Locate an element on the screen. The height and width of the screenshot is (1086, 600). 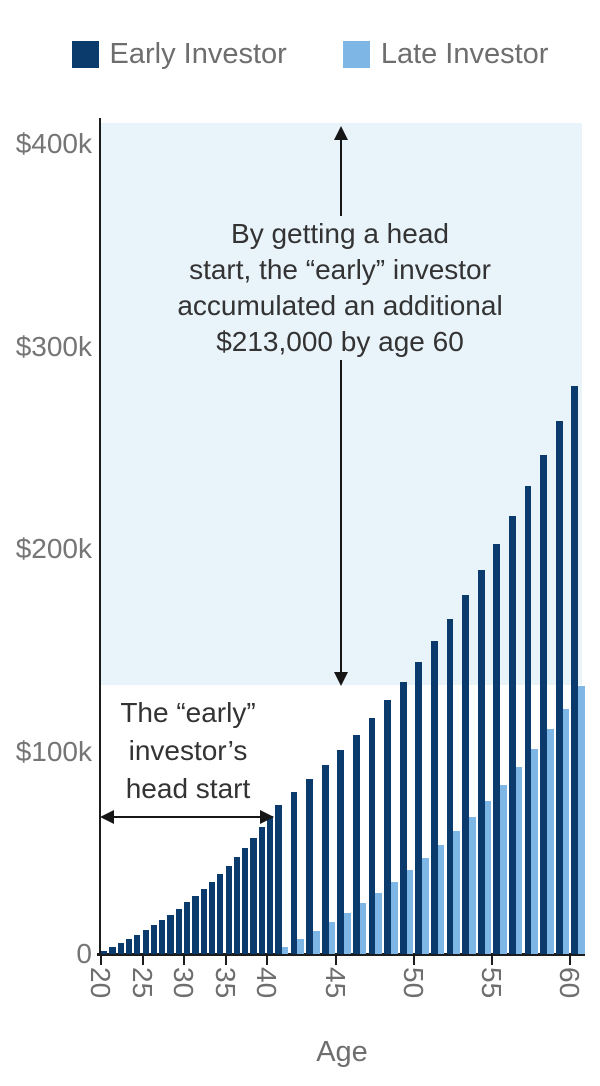
x-tick-label-55: 55 is located at coordinates (492, 983).